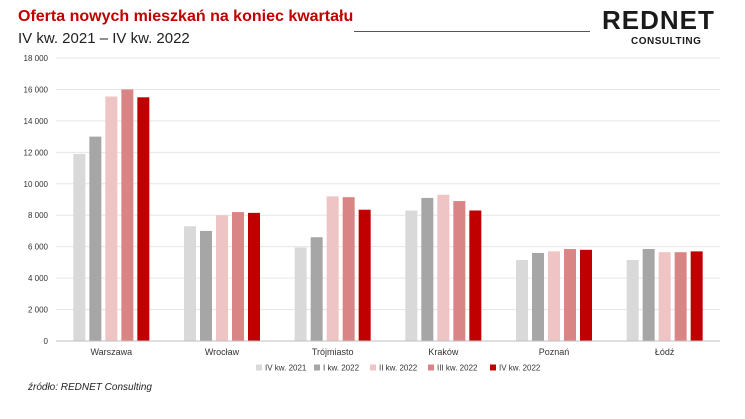 This screenshot has height=419, width=745. I want to click on x-tick-label: Trójmiasto, so click(333, 352).